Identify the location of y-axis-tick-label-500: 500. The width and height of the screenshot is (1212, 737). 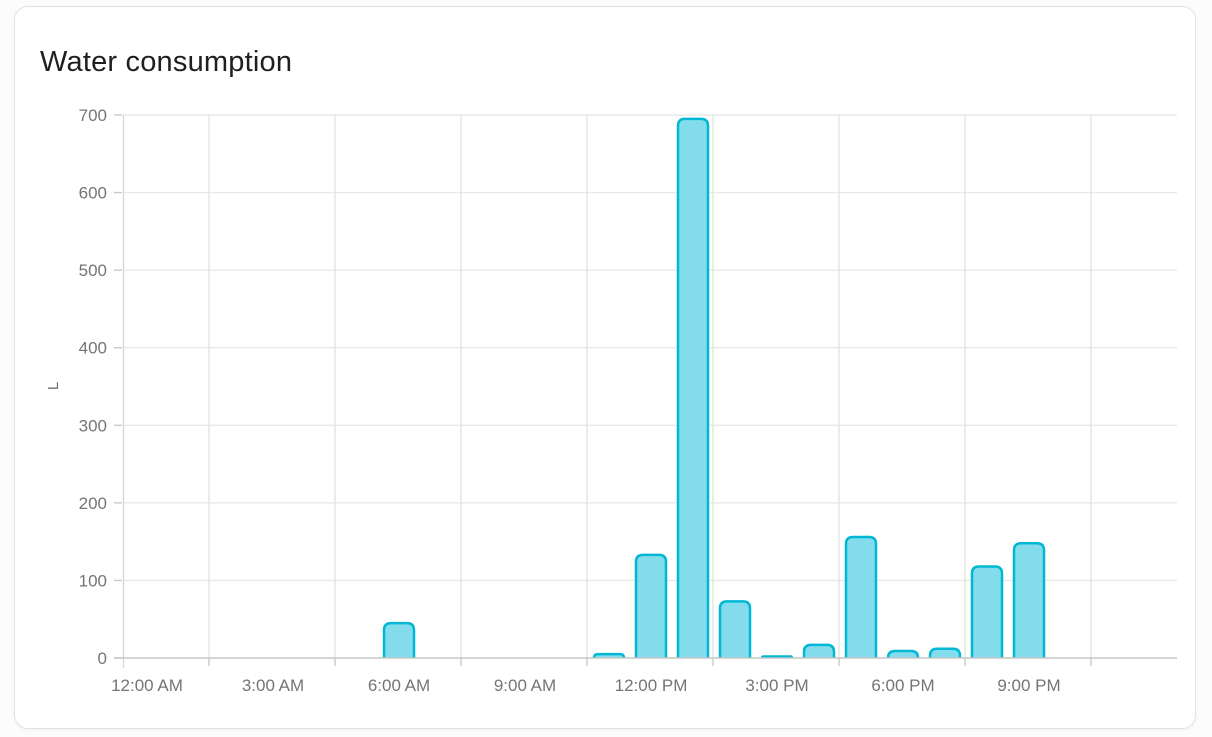
(93, 270).